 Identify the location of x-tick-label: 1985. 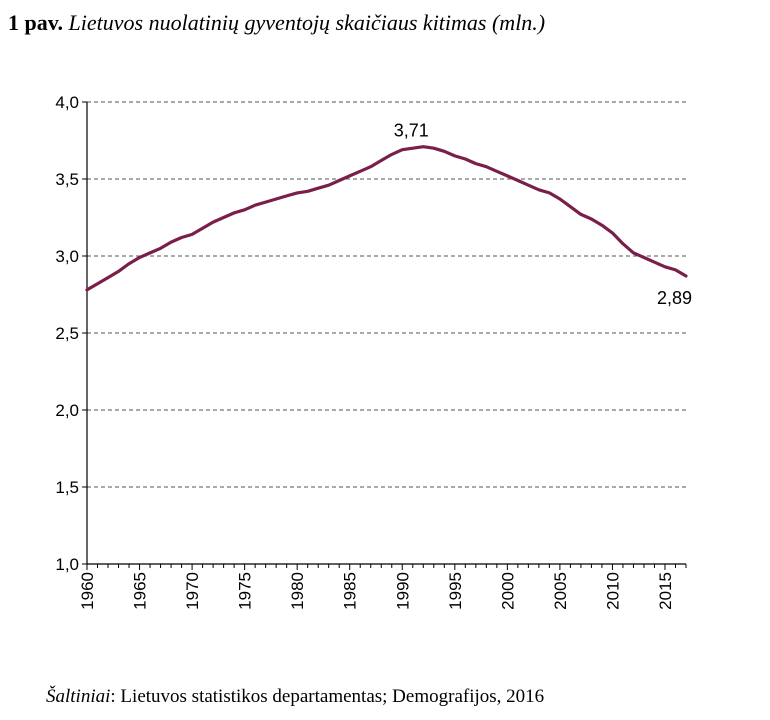
(350, 591).